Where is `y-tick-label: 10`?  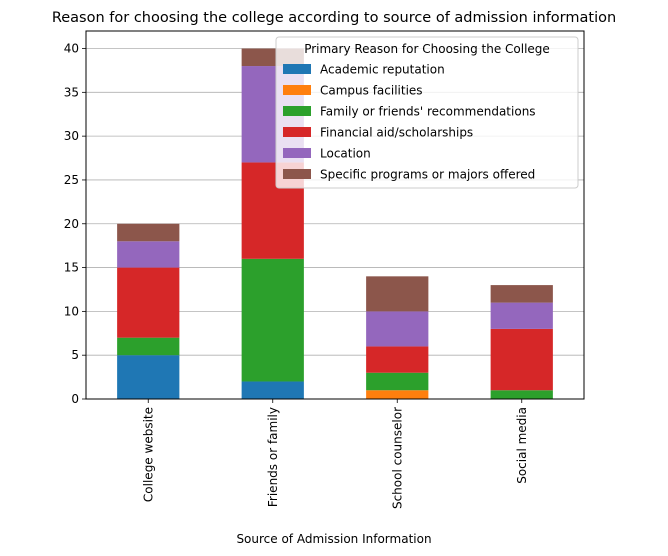
y-tick-label: 10 is located at coordinates (71, 311).